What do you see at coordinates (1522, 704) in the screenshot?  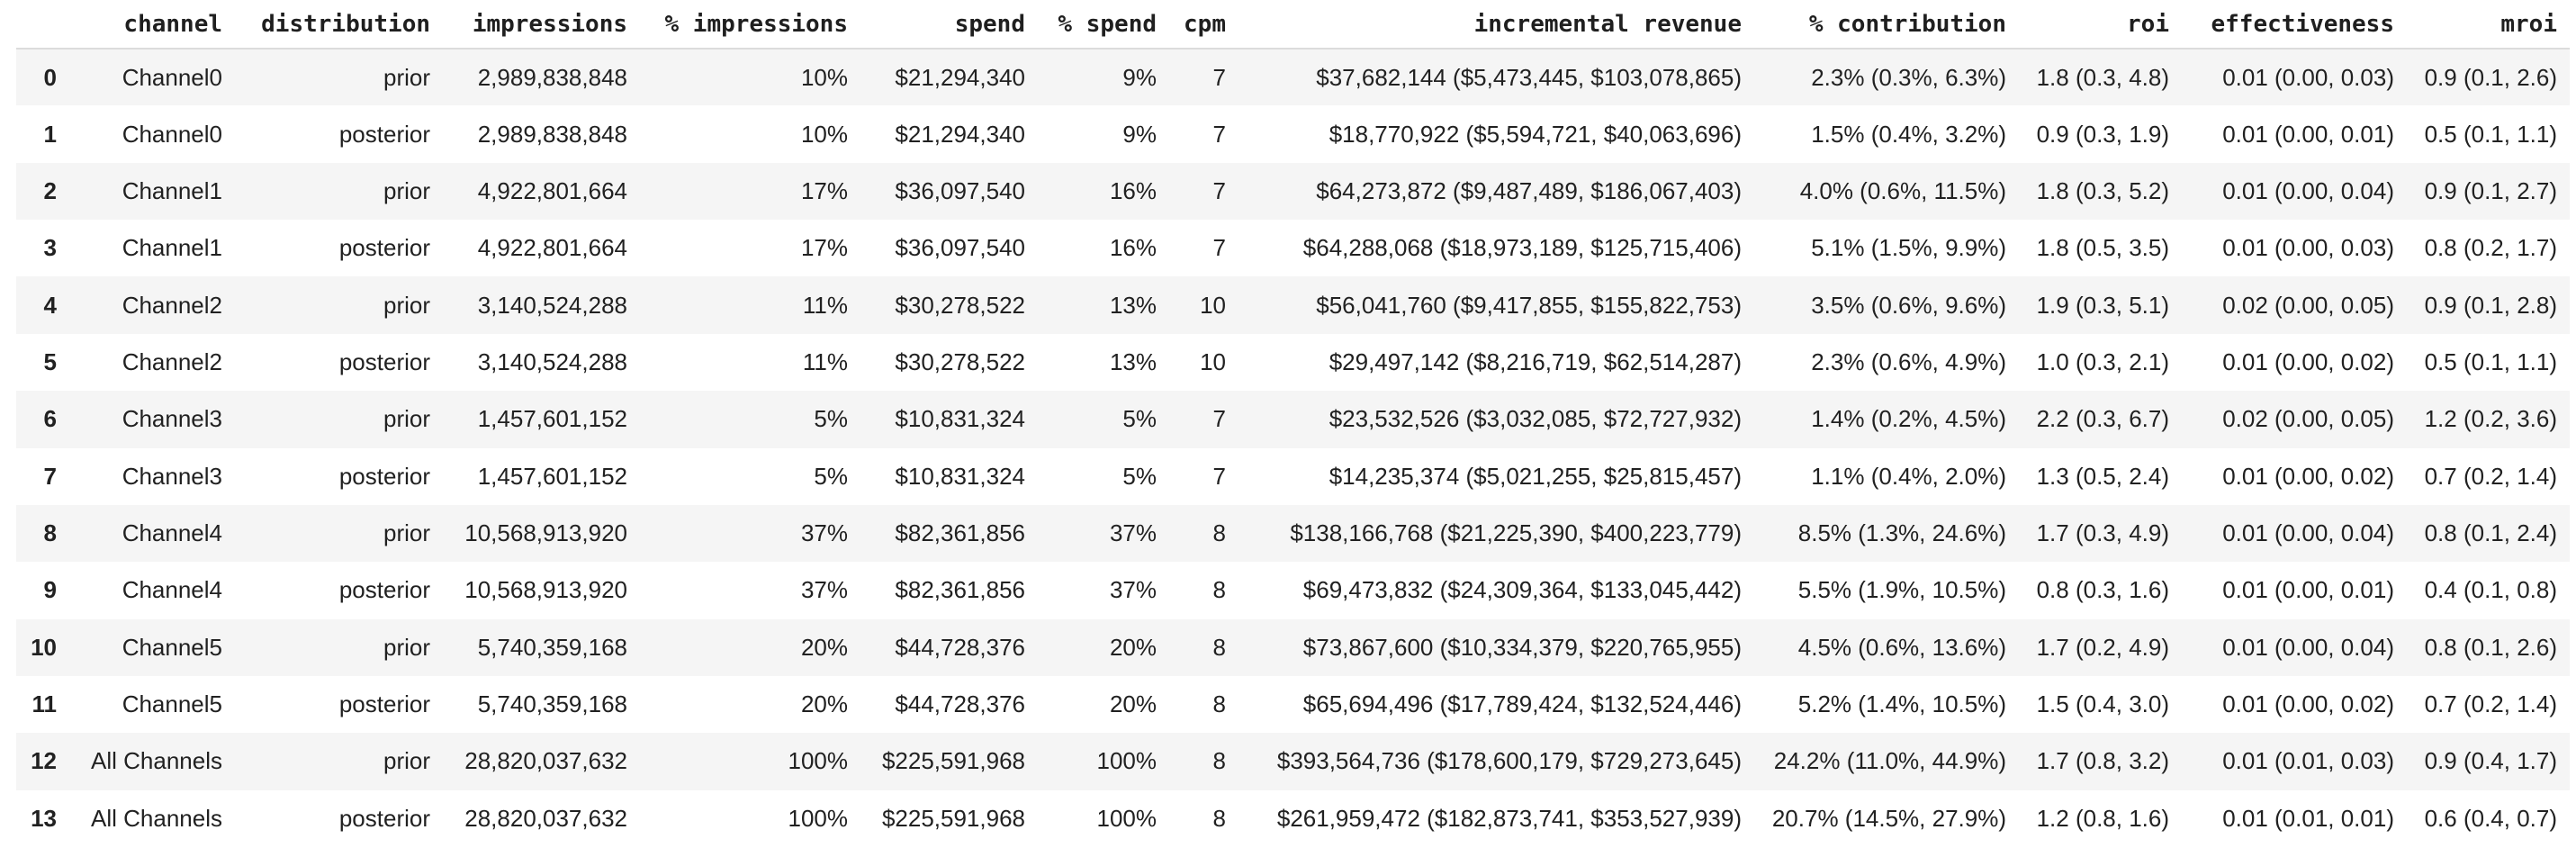 I see `cell-incremental-revenue: $65,694,496 ($17,789,424, $132,524,446)` at bounding box center [1522, 704].